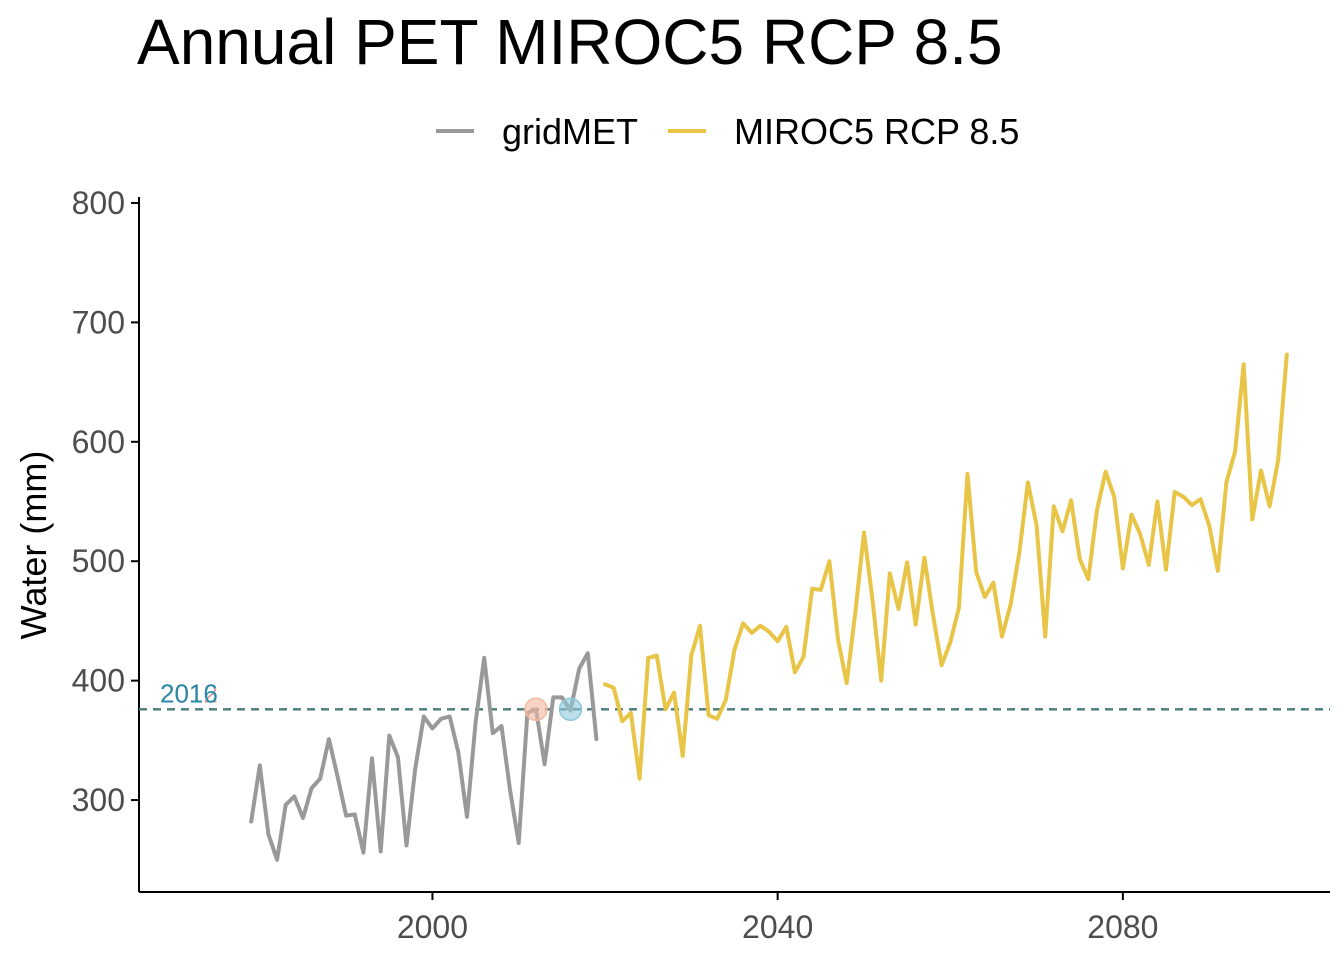  What do you see at coordinates (777, 927) in the screenshot?
I see `x-tick-label: 2040` at bounding box center [777, 927].